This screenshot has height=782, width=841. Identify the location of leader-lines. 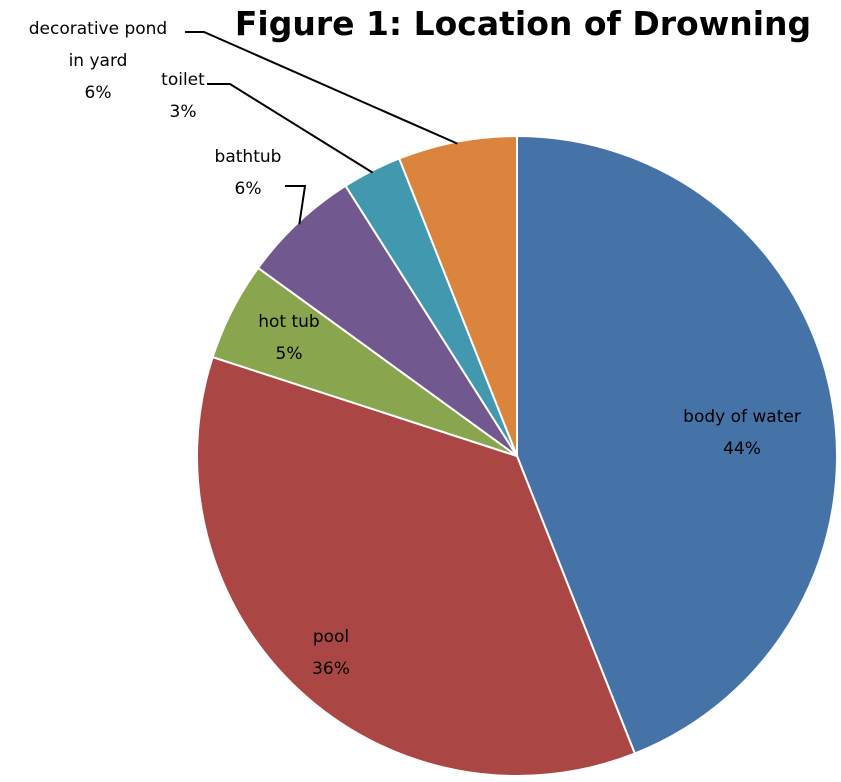
(321, 128).